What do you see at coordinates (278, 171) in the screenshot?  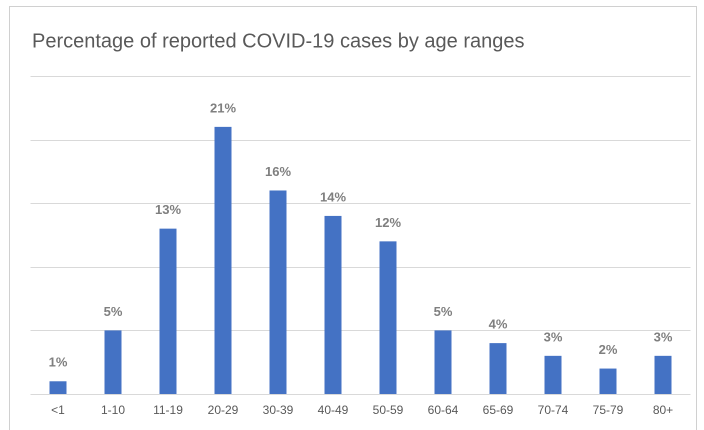 I see `data-label: 16%` at bounding box center [278, 171].